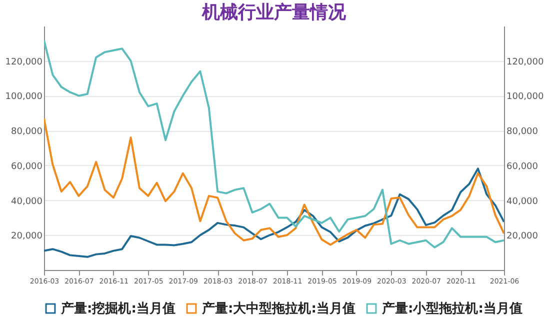 Image resolution: width=550 pixels, height=320 pixels. I want to click on y-tick-label: 60,000, so click(27, 167).